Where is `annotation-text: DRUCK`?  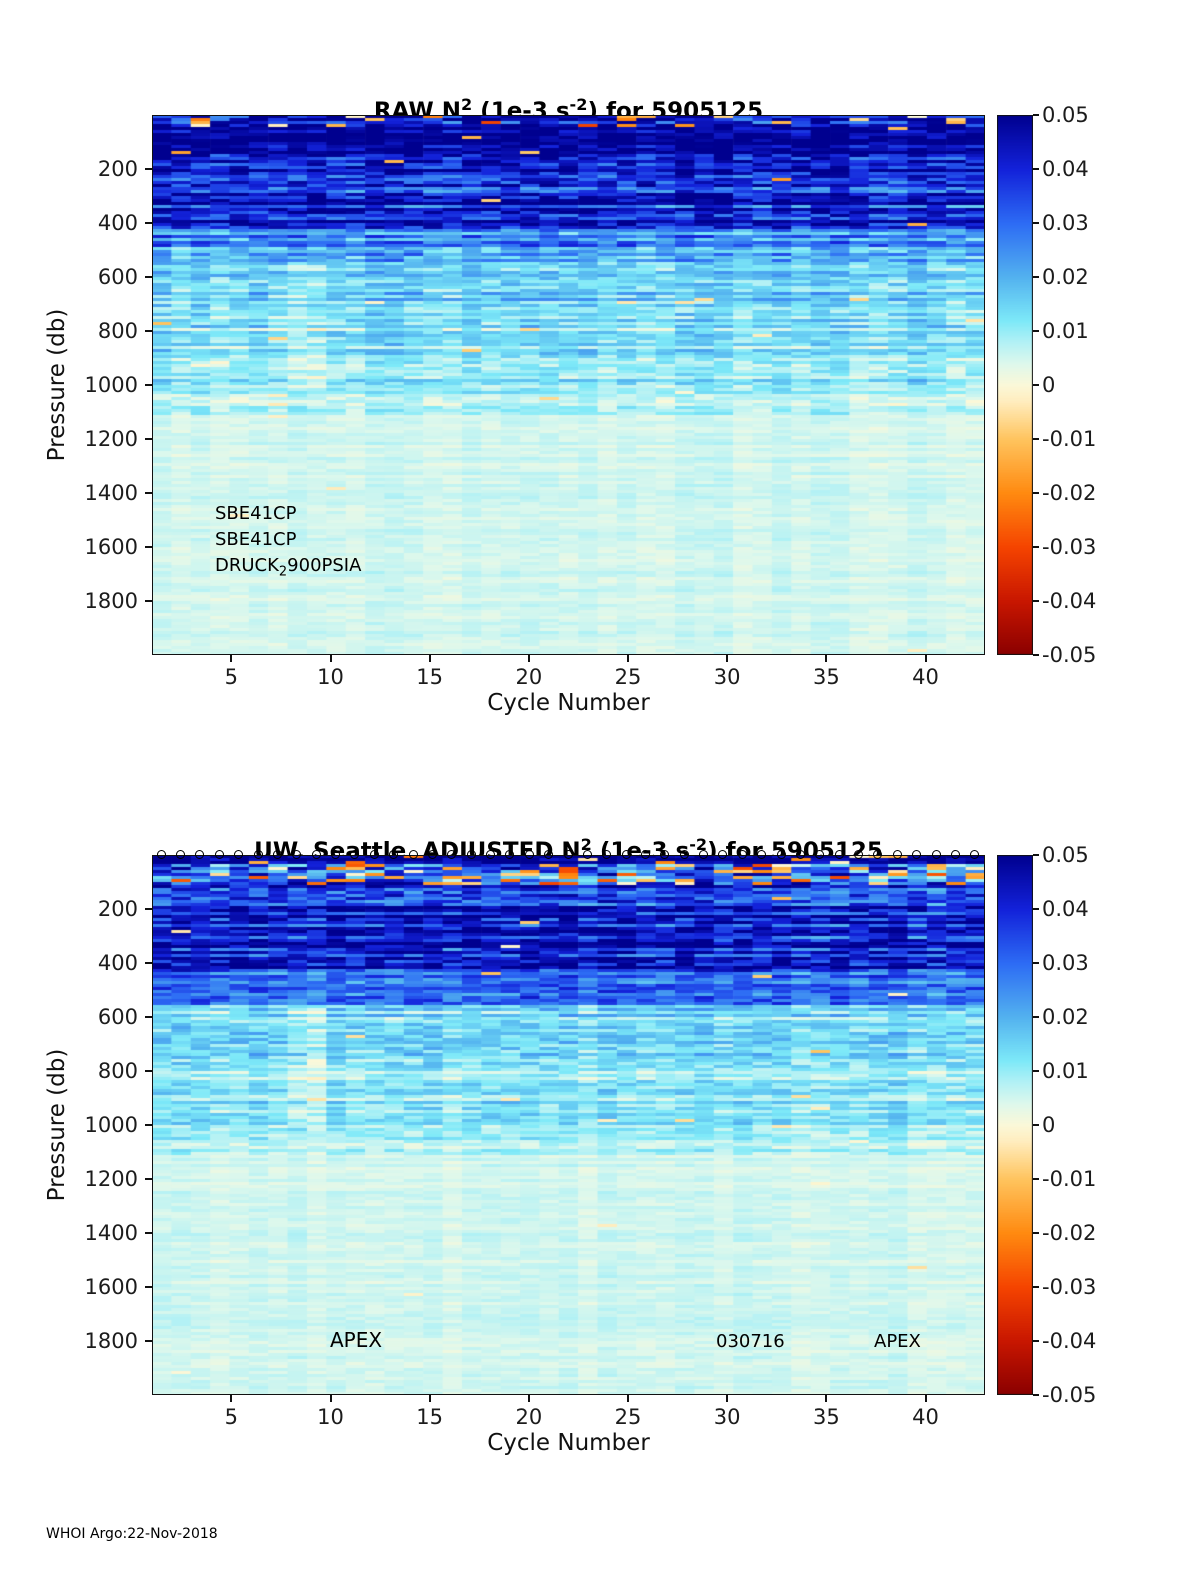
annotation-text: DRUCK is located at coordinates (247, 565).